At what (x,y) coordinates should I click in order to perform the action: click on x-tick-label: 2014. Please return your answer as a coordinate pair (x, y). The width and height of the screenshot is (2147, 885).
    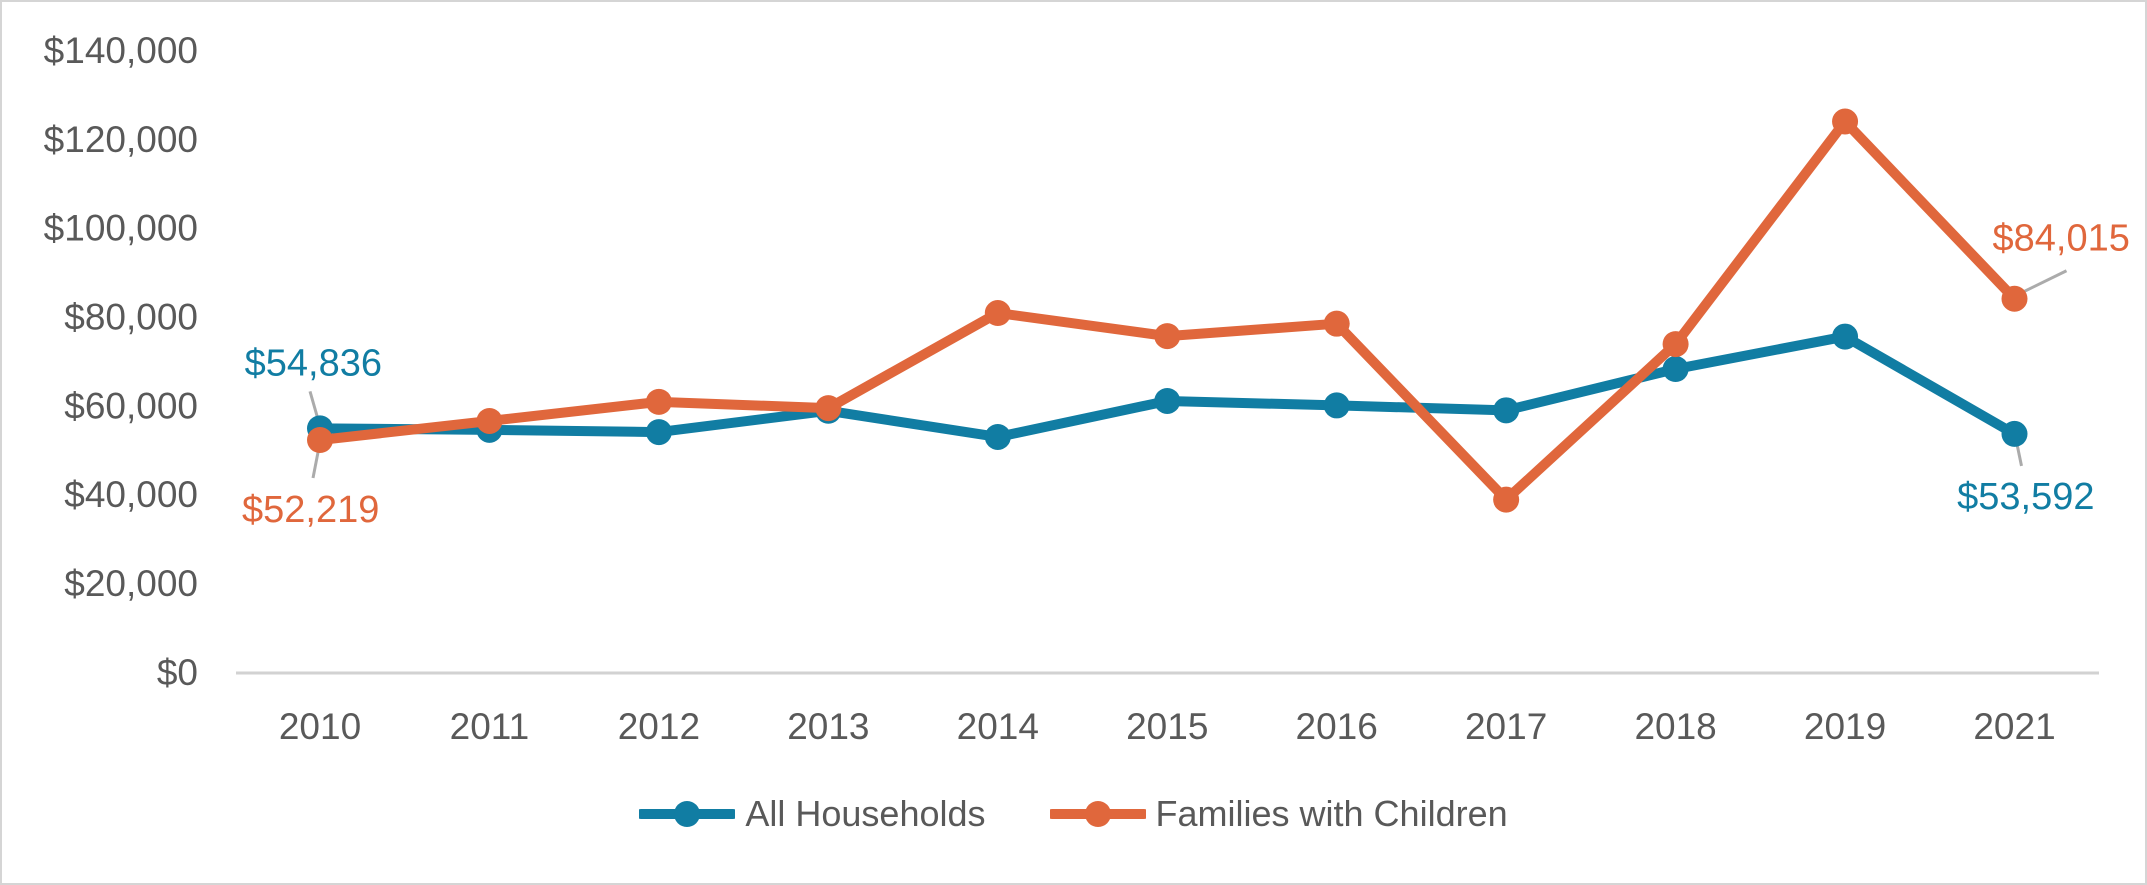
    Looking at the image, I should click on (998, 726).